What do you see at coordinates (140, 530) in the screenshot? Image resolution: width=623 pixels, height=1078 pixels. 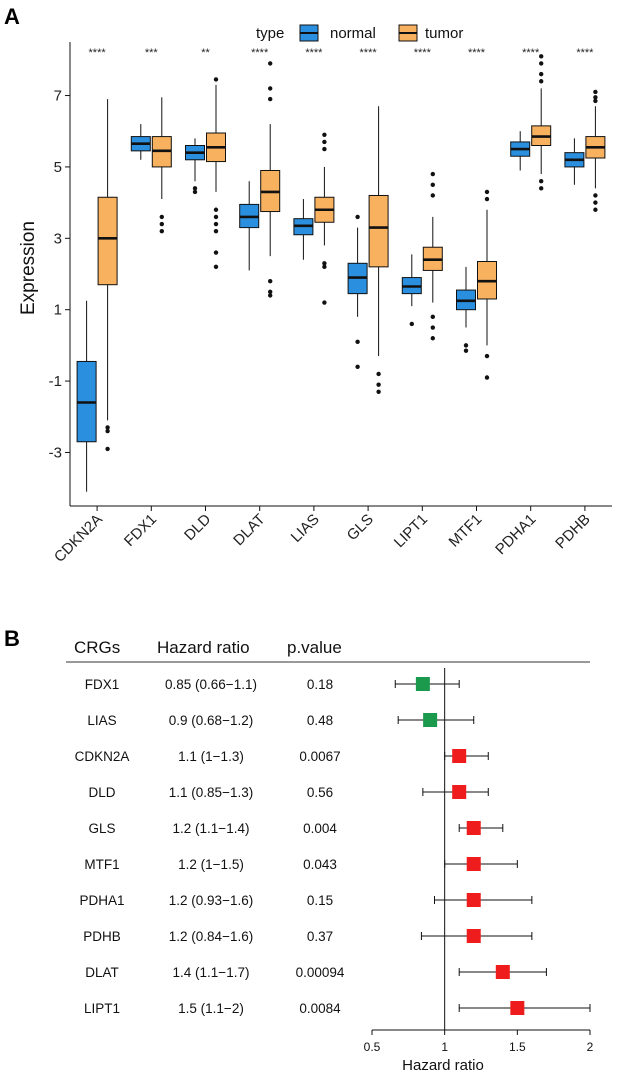 I see `x-tick-label: FDX1` at bounding box center [140, 530].